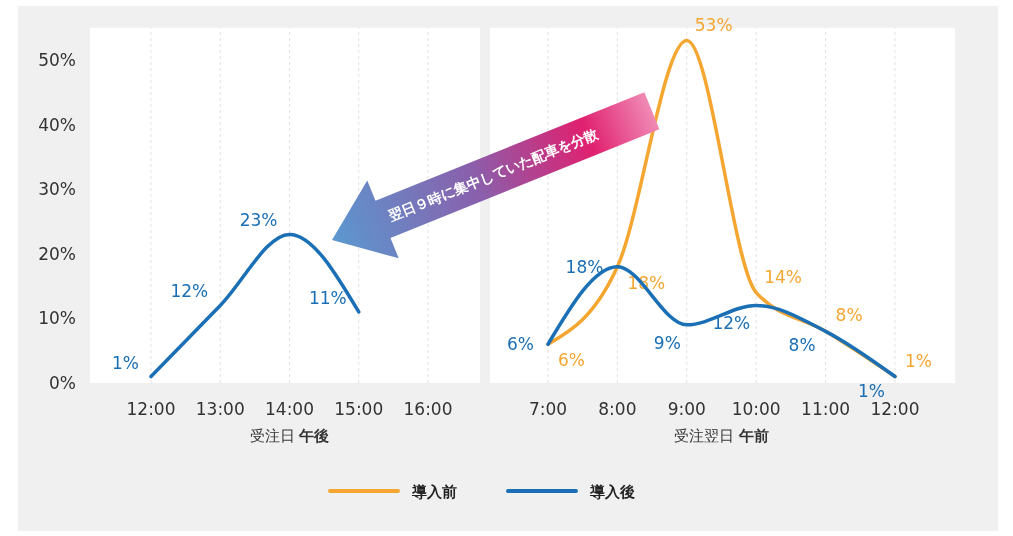 Image resolution: width=1013 pixels, height=536 pixels. I want to click on legend-label: 導入前, so click(434, 492).